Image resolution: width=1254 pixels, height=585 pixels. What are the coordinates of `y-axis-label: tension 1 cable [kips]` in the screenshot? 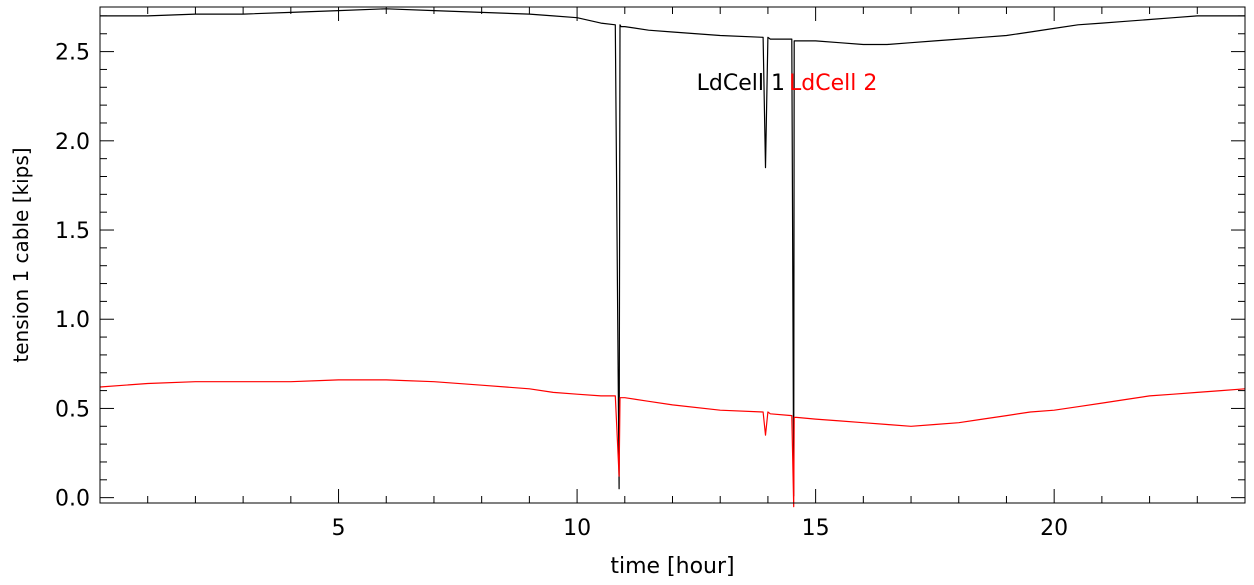 It's located at (21, 254).